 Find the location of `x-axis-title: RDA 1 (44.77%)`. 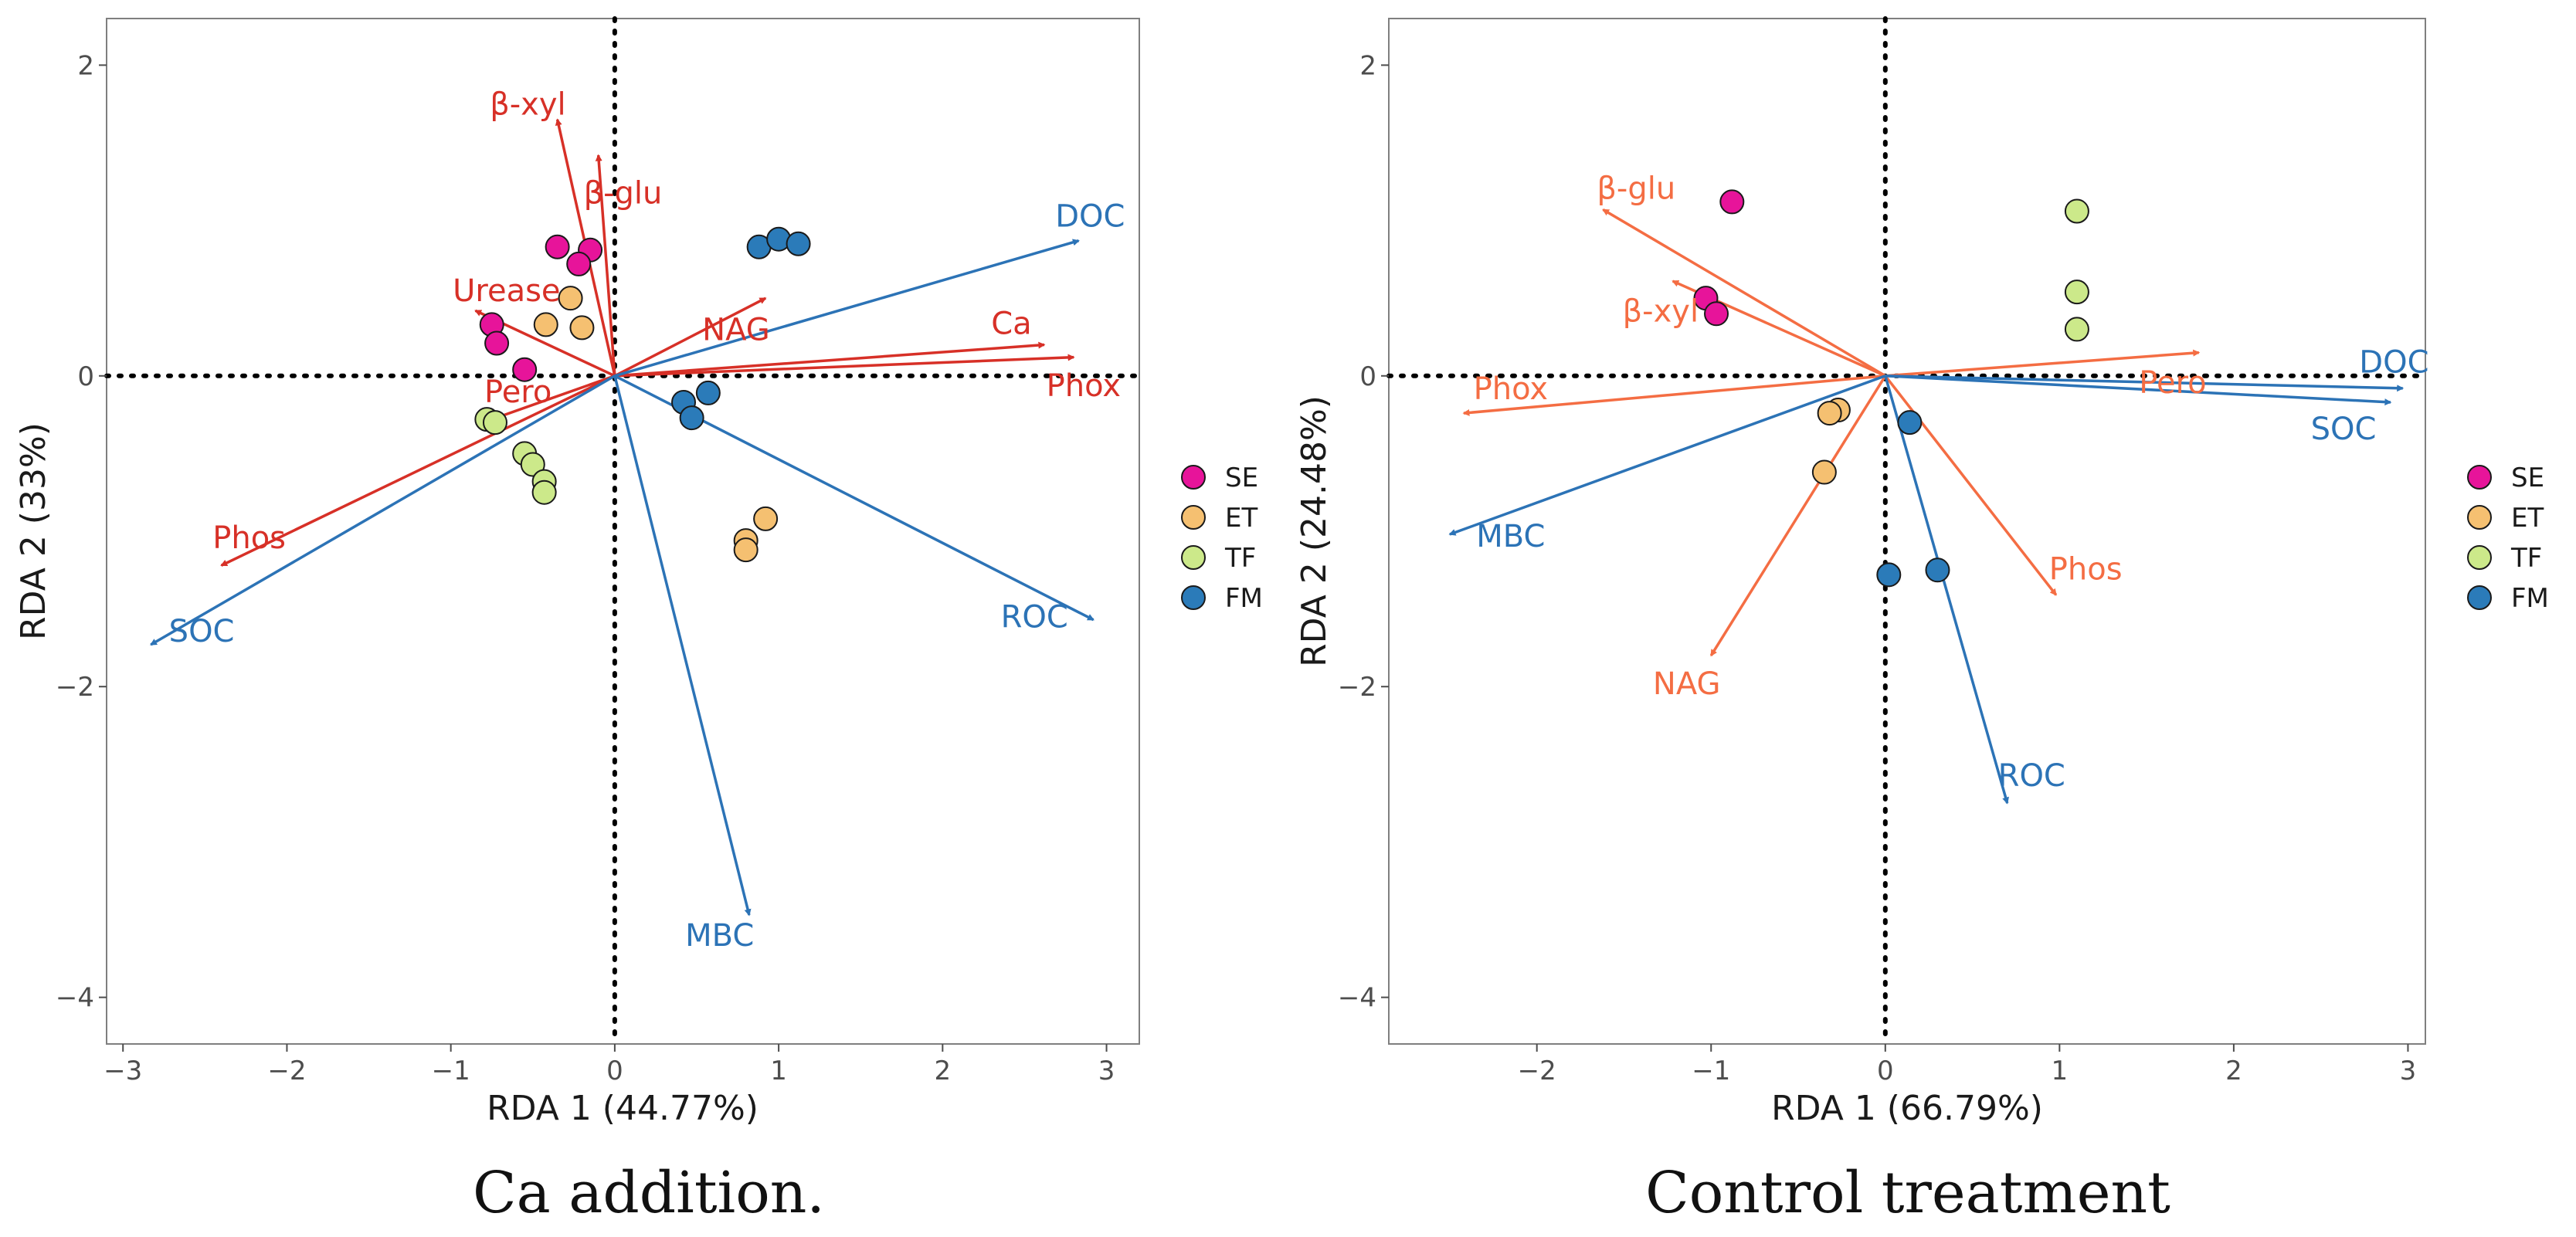

x-axis-title: RDA 1 (44.77%) is located at coordinates (623, 1108).